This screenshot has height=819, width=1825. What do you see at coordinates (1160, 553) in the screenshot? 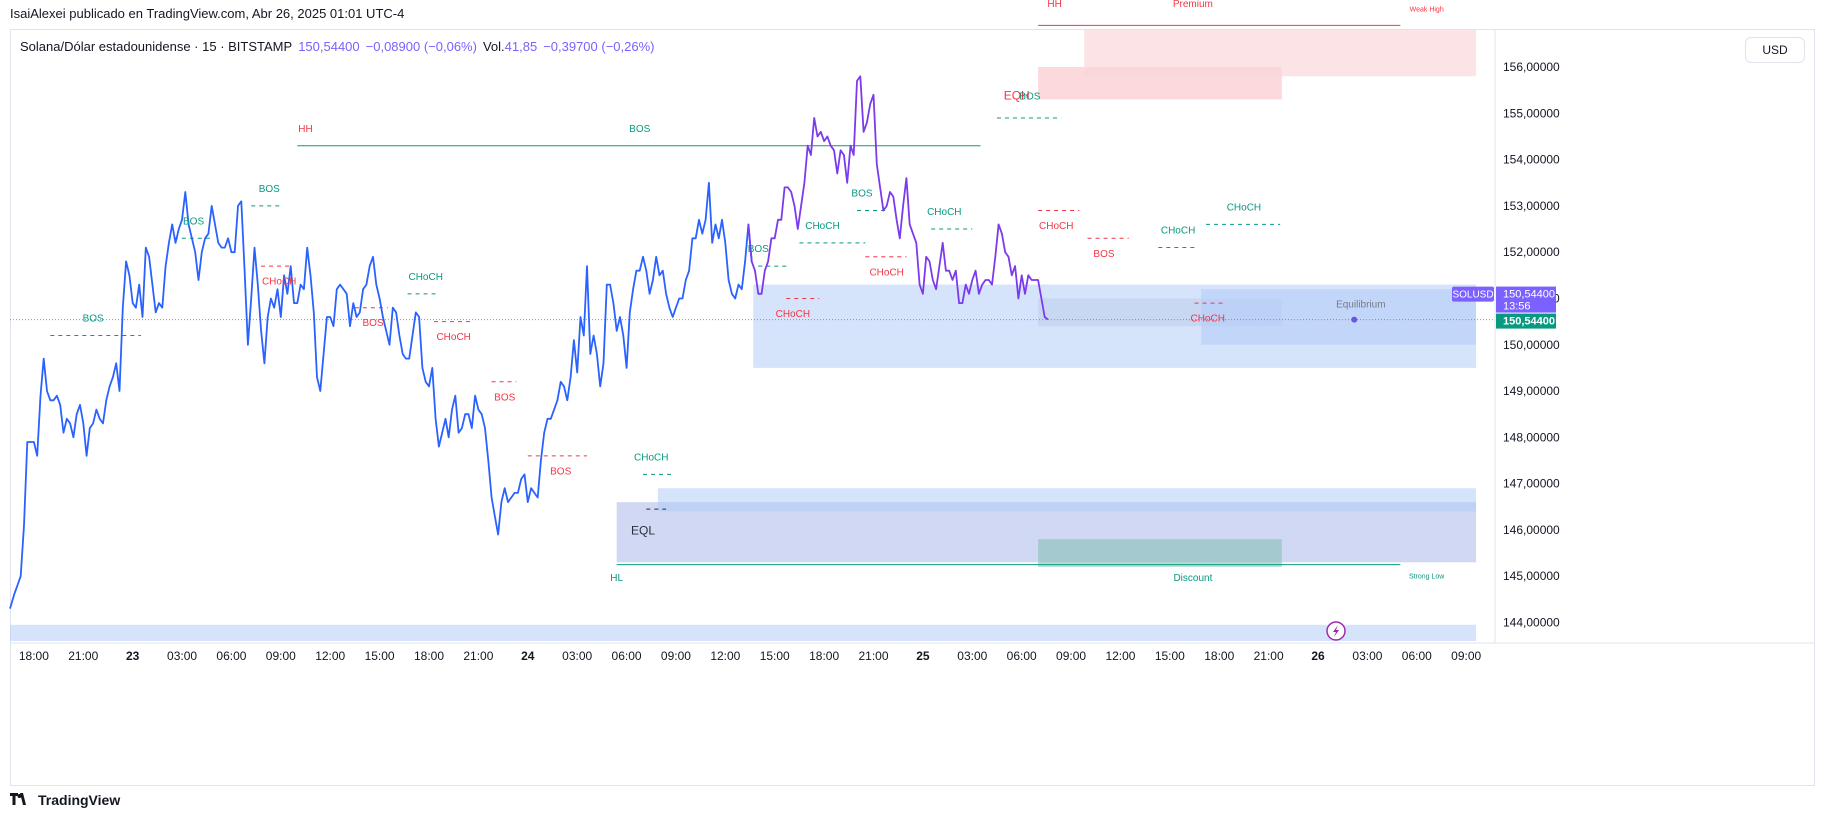
I see `discount-teal` at bounding box center [1160, 553].